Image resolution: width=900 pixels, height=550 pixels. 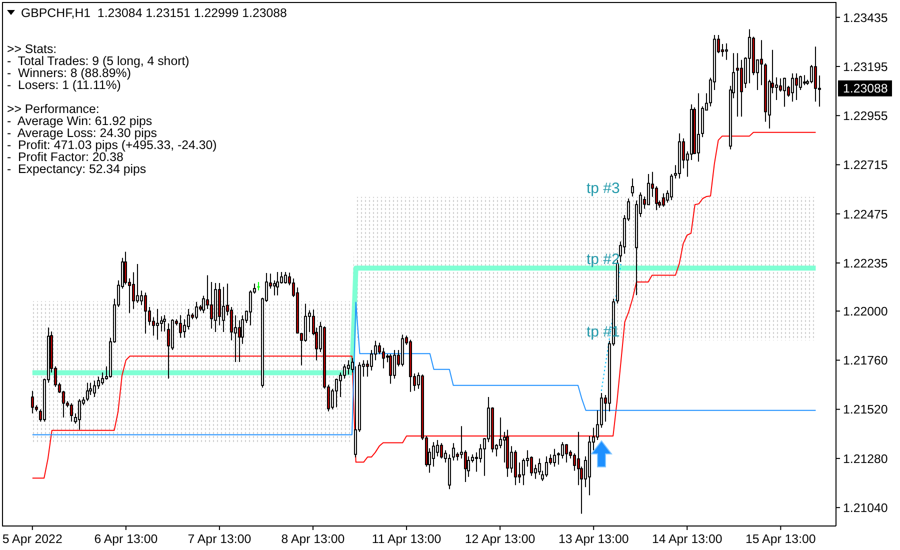 What do you see at coordinates (500, 539) in the screenshot?
I see `x-tick-label: 12 Apr 13:00` at bounding box center [500, 539].